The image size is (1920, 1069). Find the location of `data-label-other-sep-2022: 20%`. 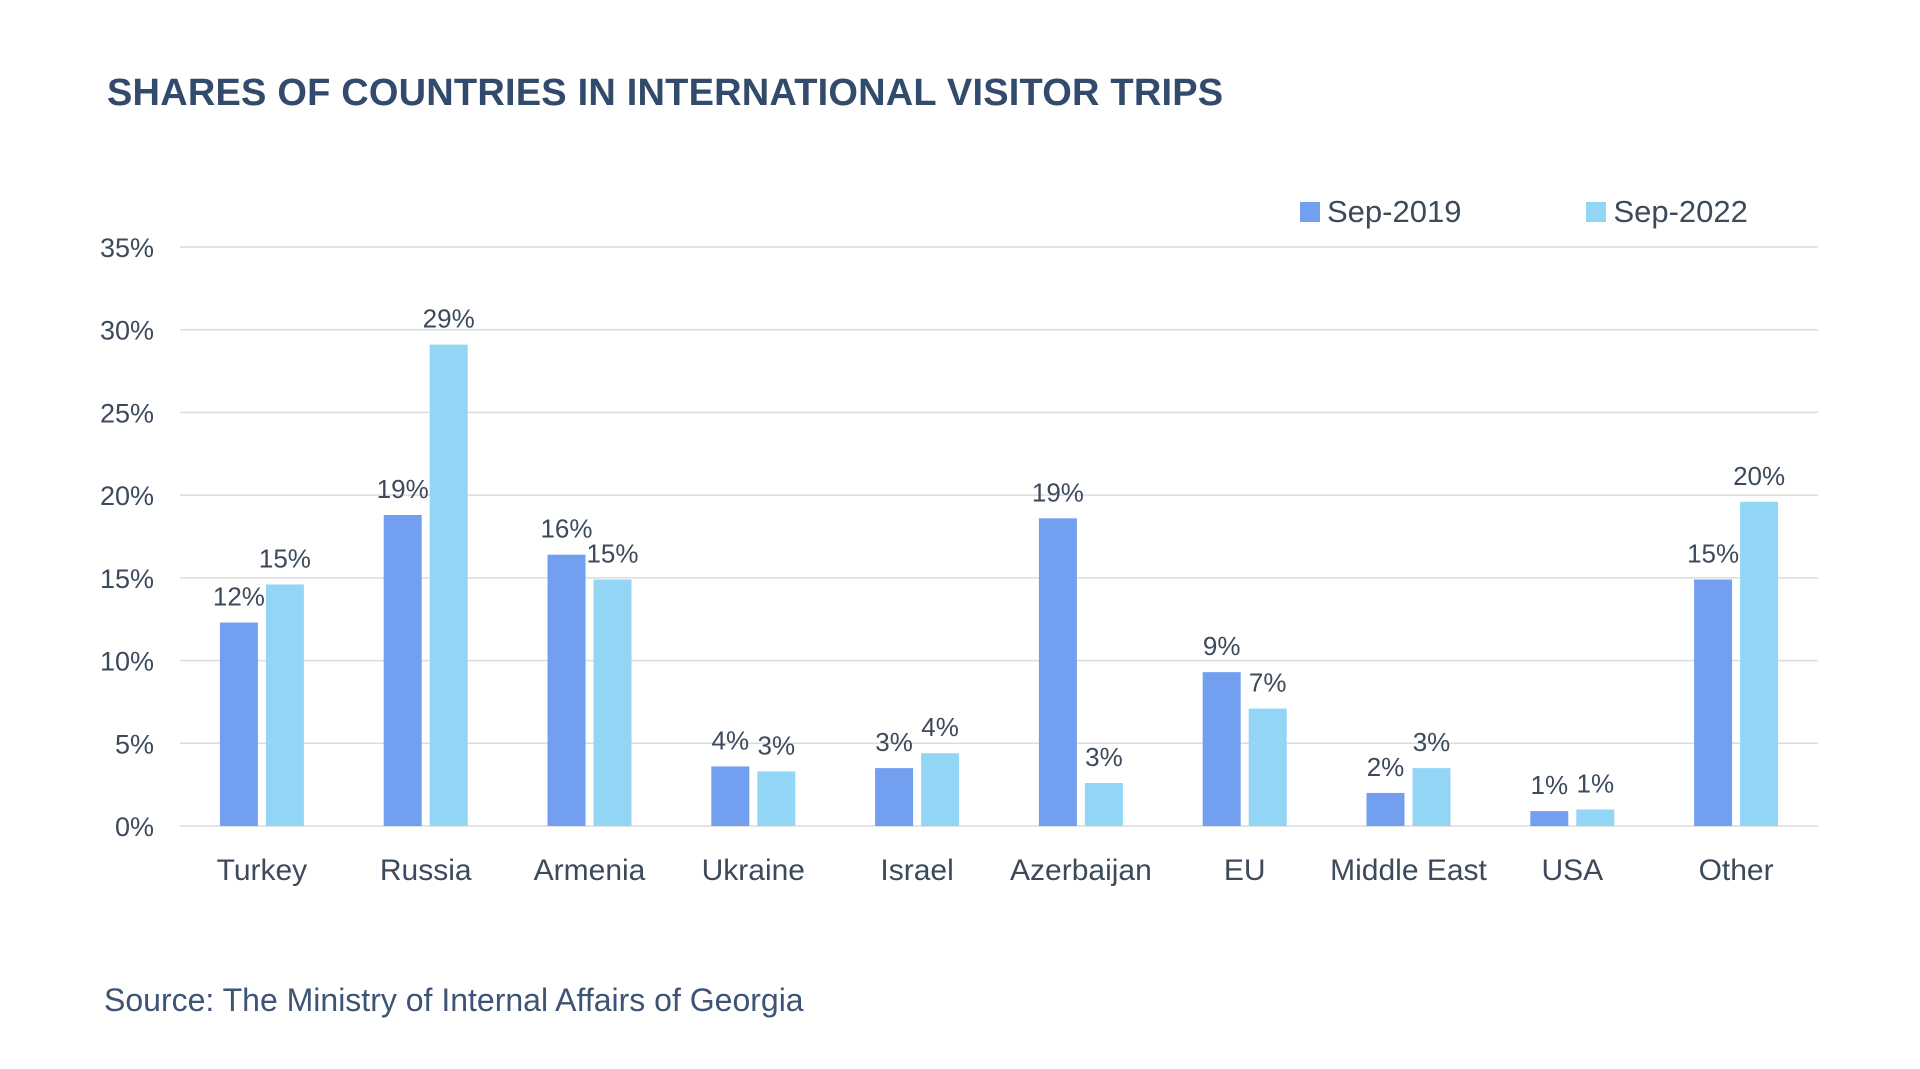

data-label-other-sep-2022: 20% is located at coordinates (1759, 476).